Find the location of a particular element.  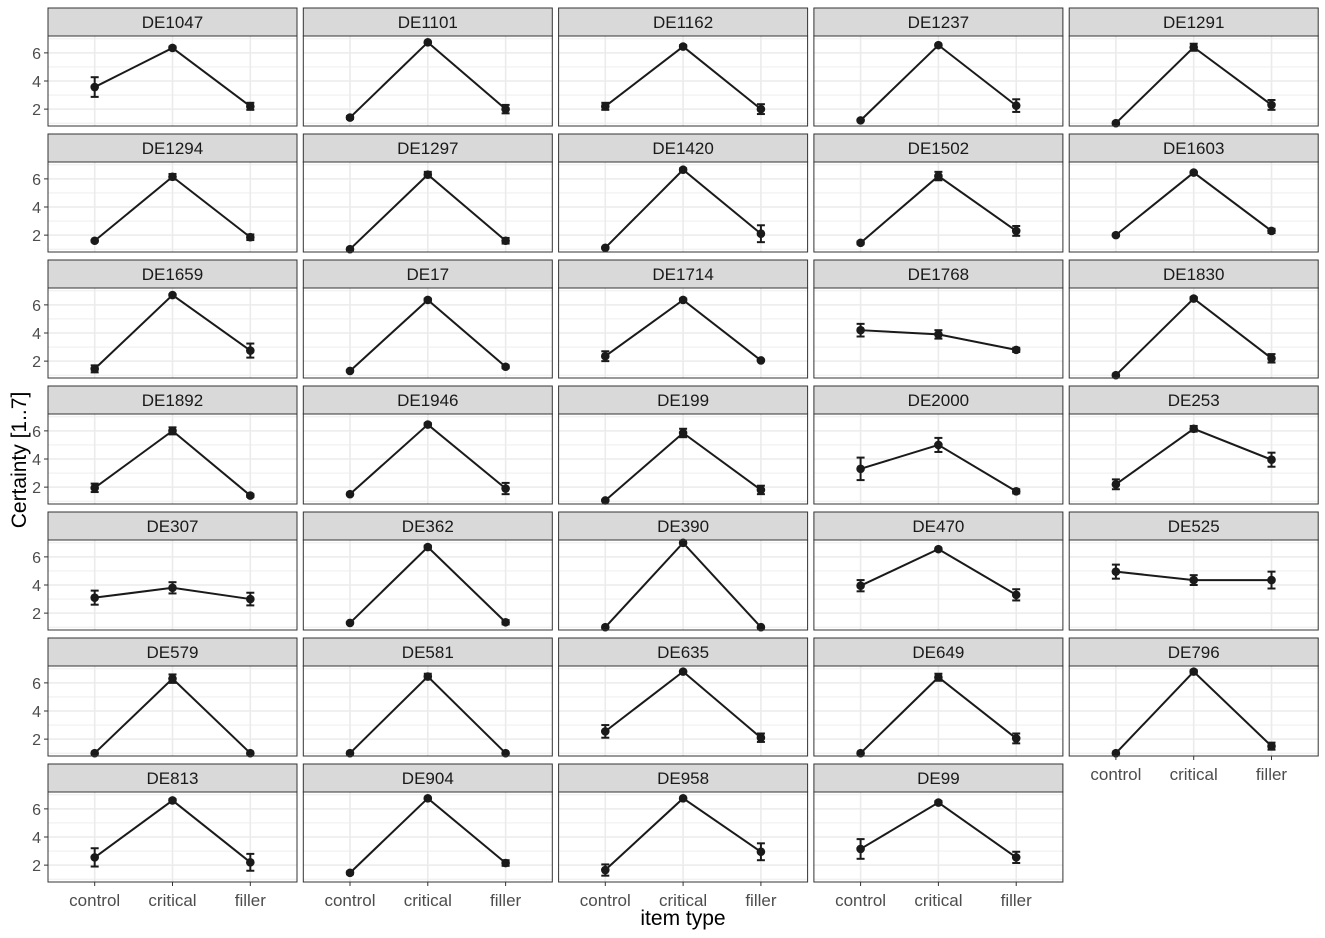

y-axis-label: Certainty [1..7] is located at coordinates (19, 460).